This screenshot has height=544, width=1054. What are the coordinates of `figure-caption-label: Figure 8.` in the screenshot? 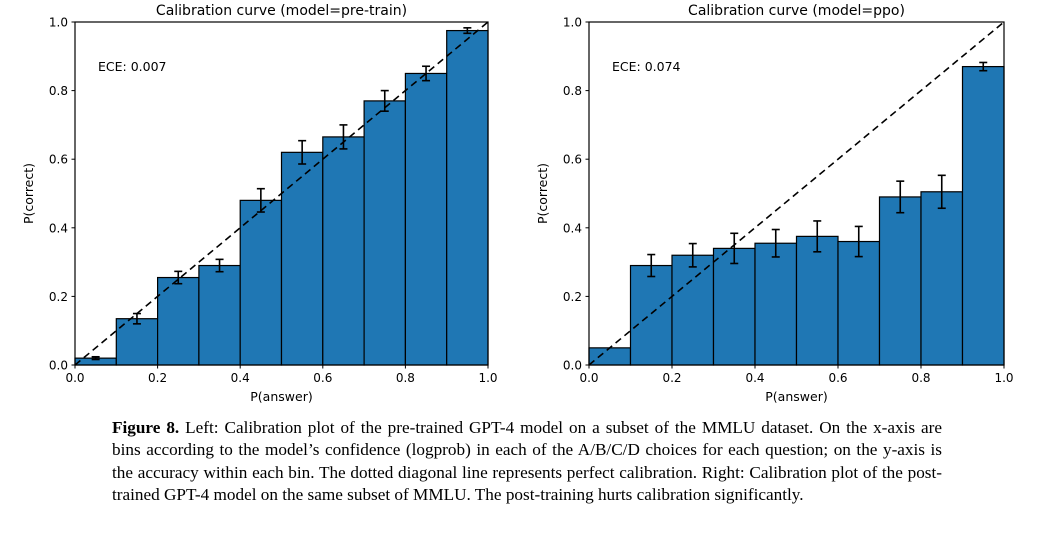 It's located at (146, 427).